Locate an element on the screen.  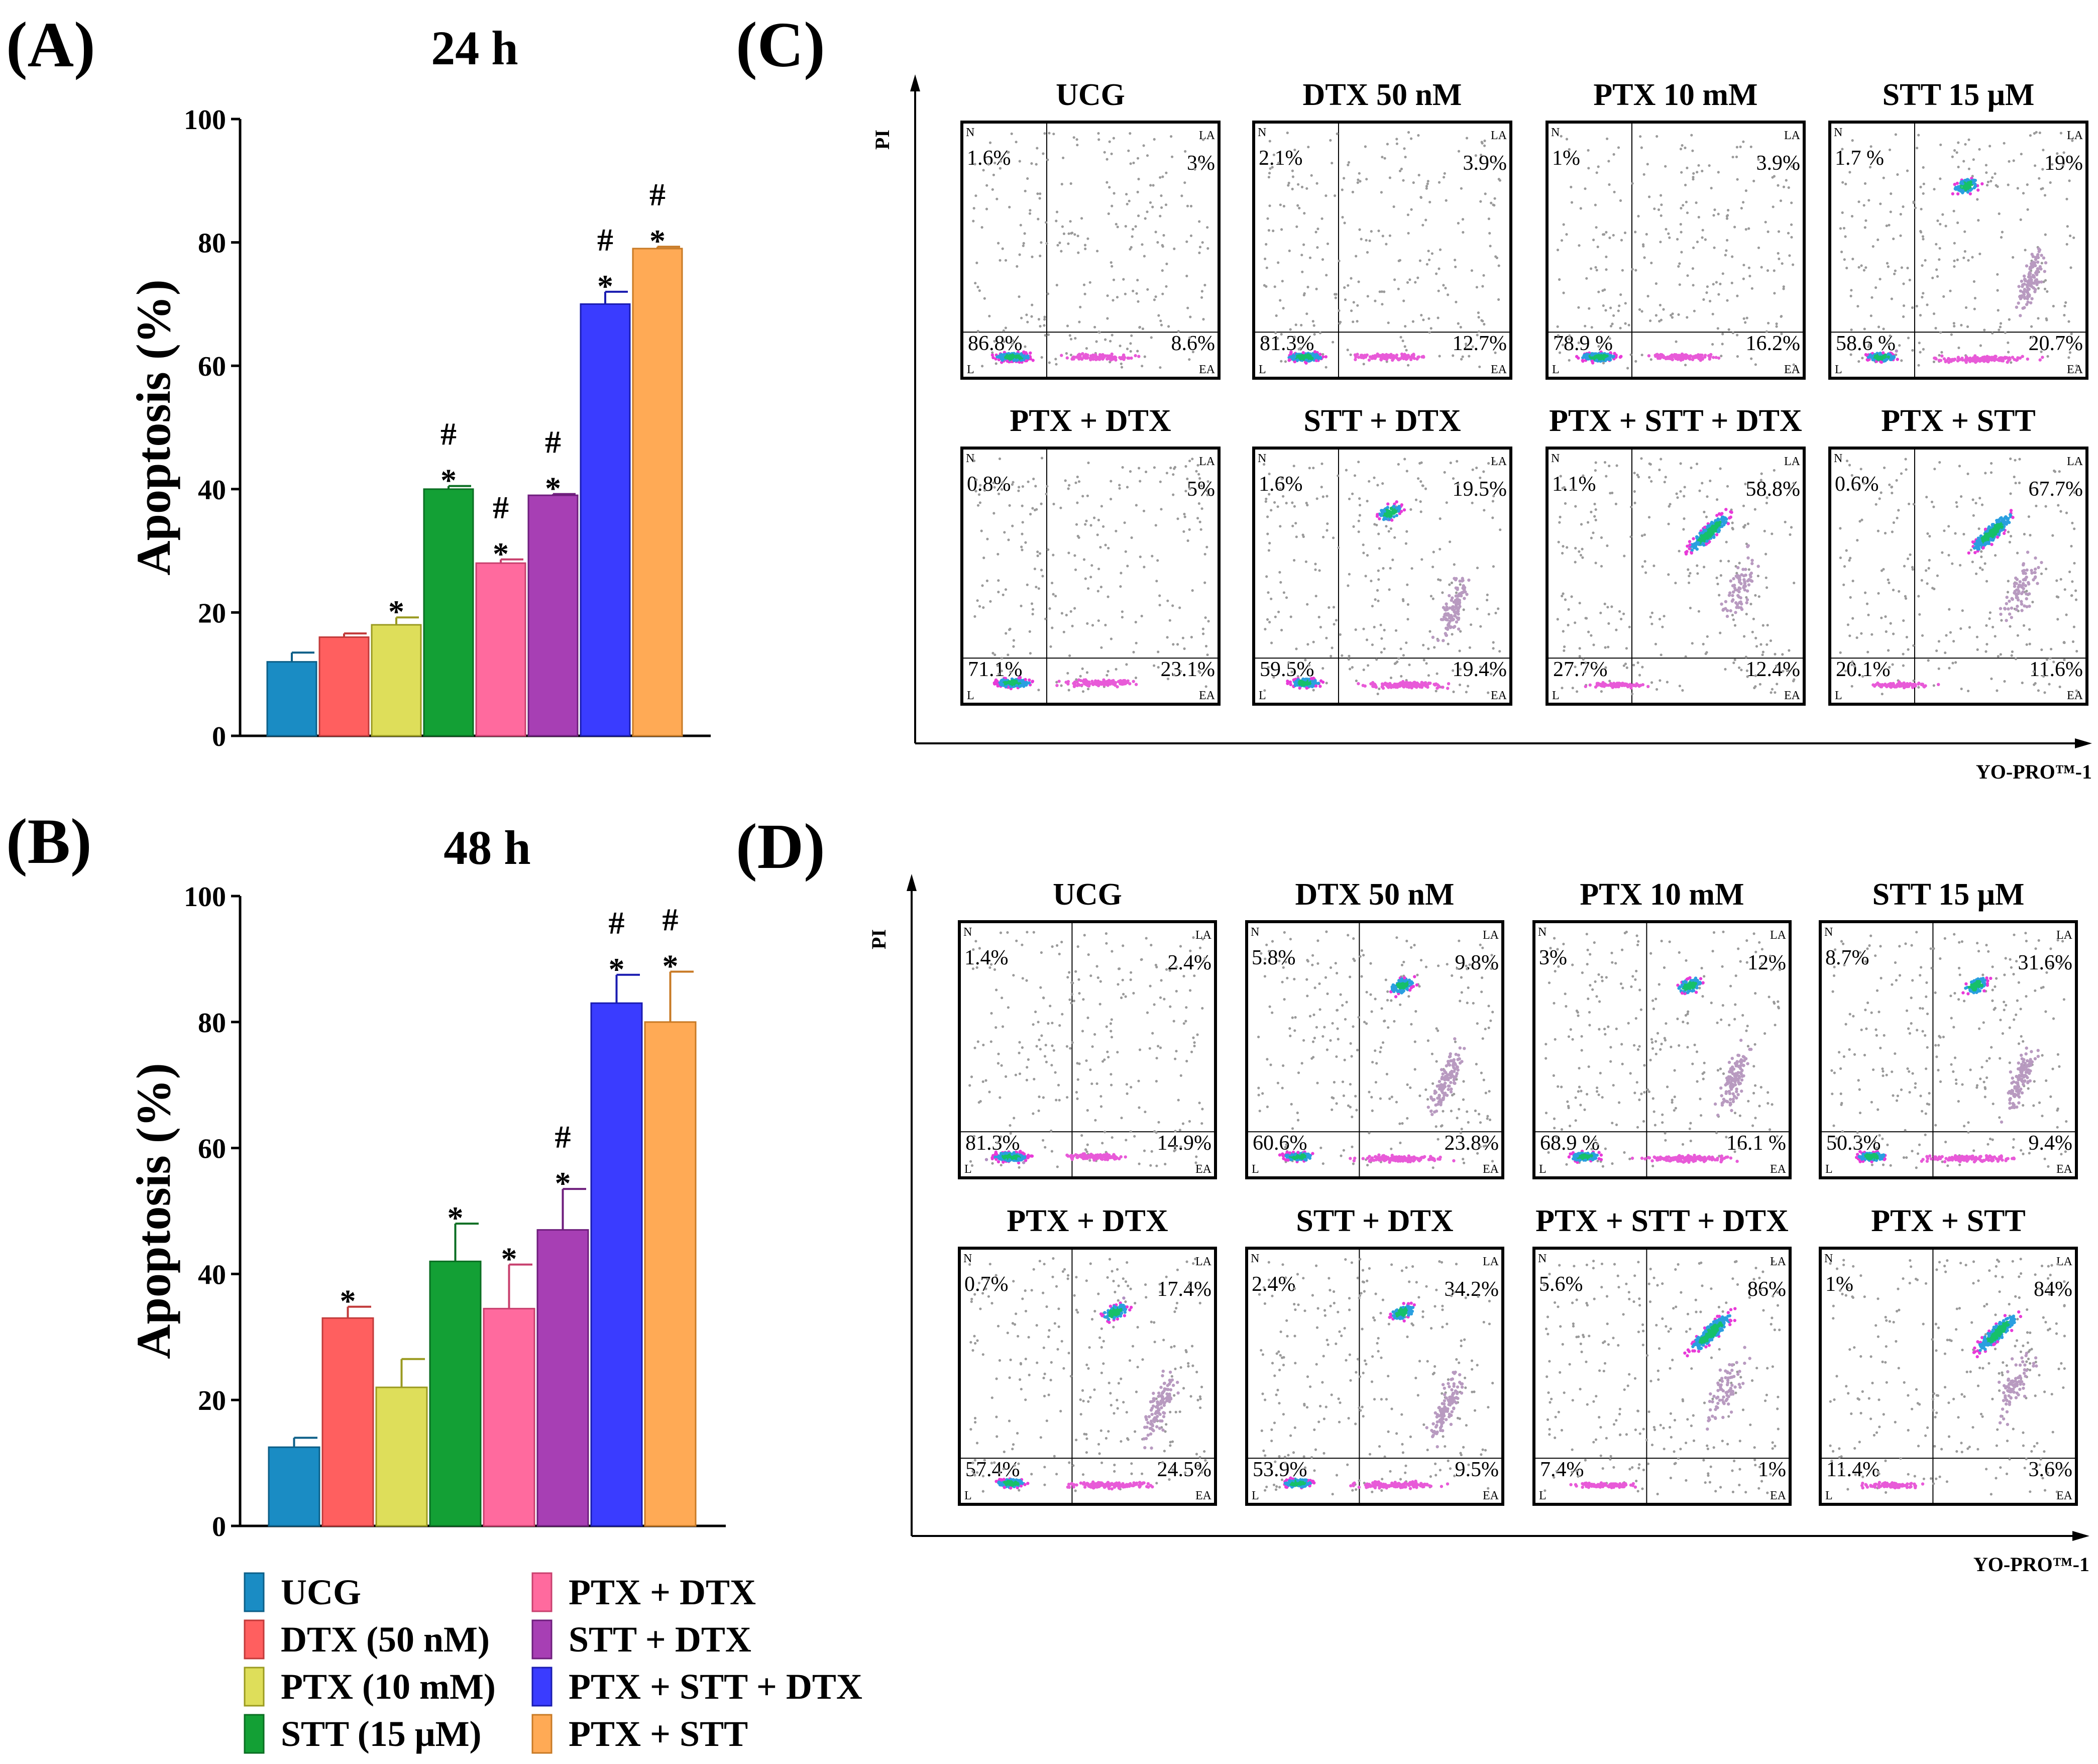
panel-label: (A) is located at coordinates (50, 44).